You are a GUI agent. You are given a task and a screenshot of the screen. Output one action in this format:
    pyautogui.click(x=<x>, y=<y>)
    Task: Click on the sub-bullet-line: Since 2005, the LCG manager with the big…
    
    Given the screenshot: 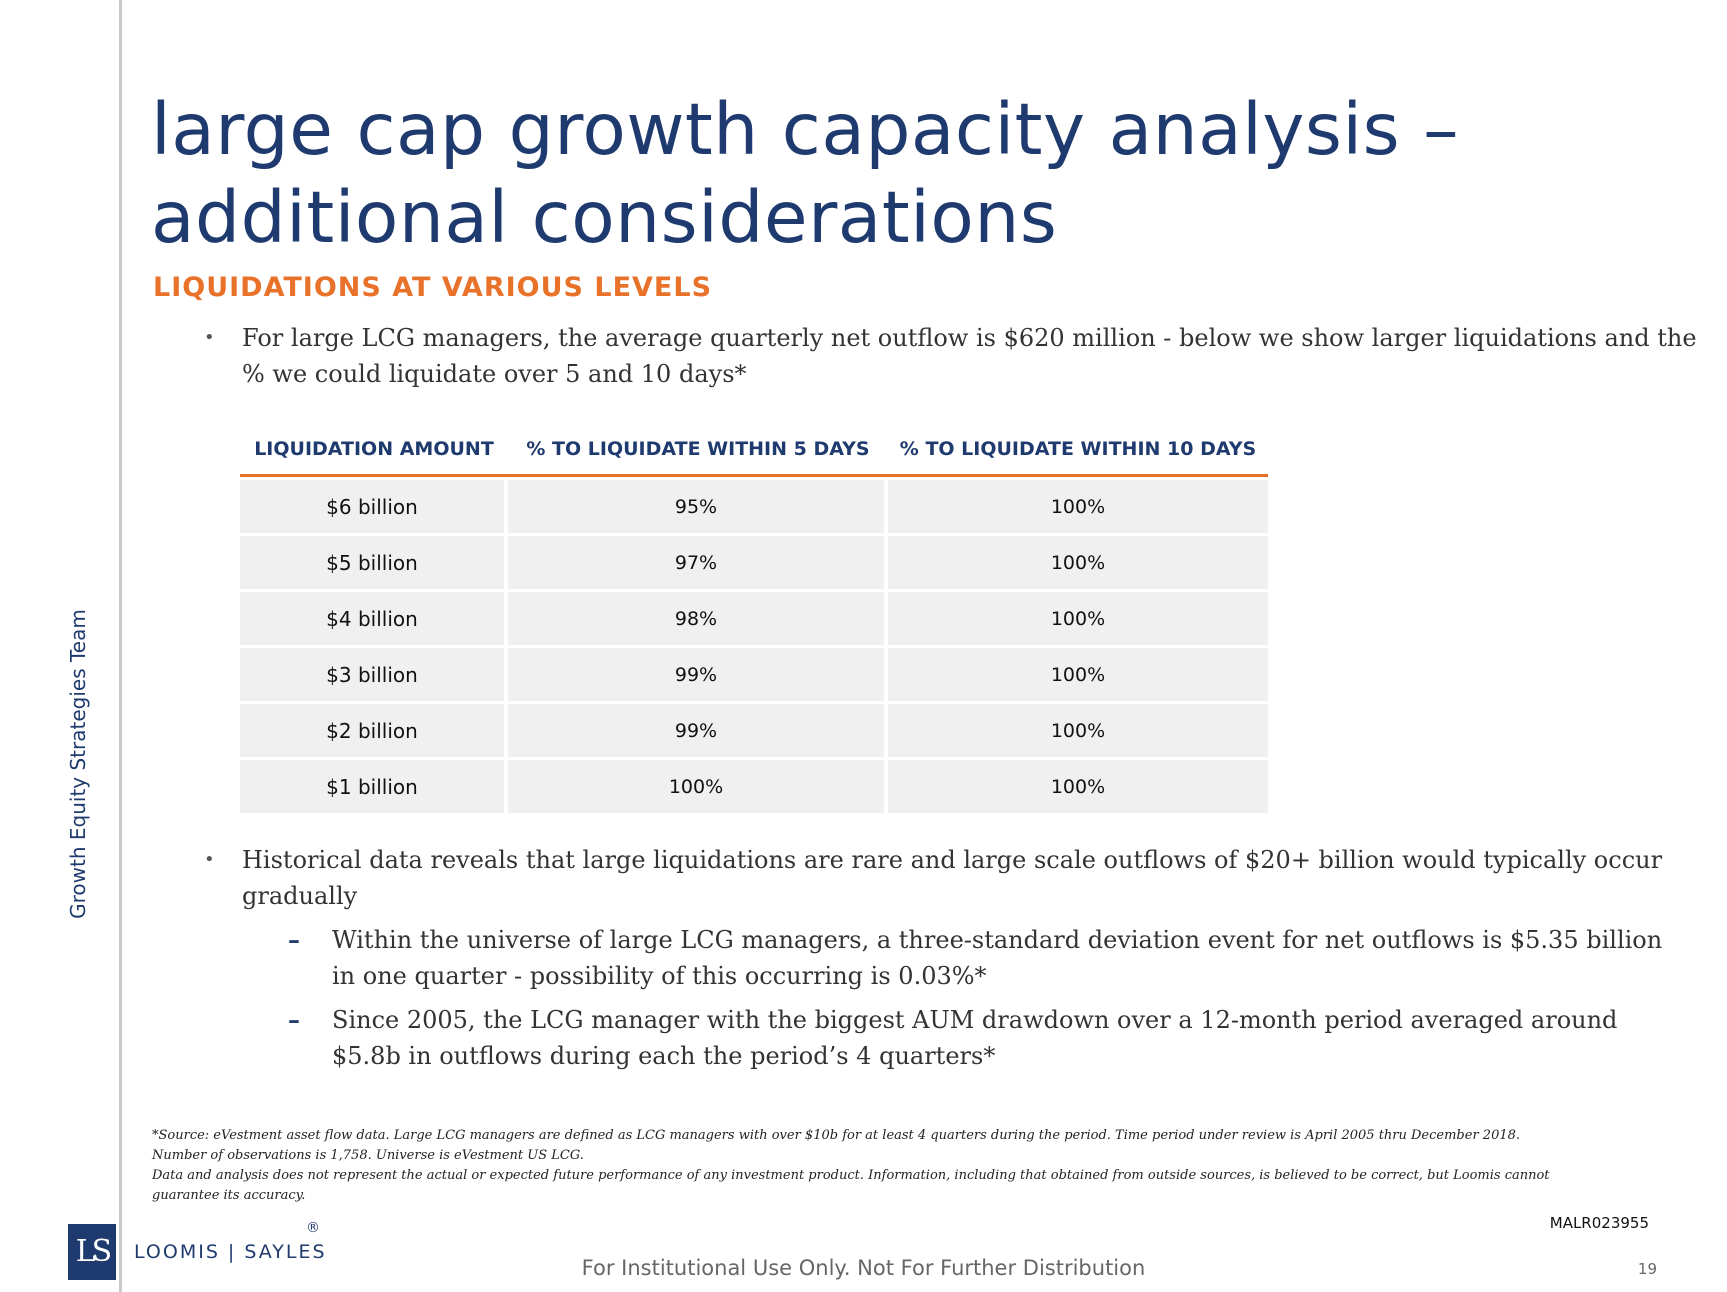 What is the action you would take?
    pyautogui.click(x=975, y=1020)
    